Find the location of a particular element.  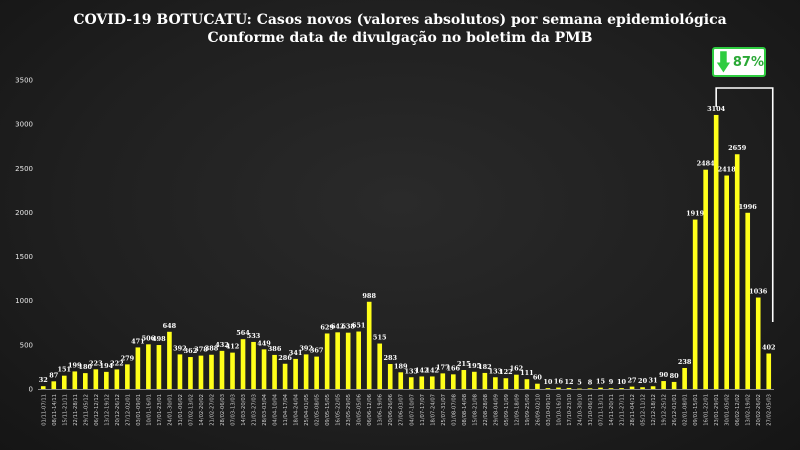

data-label: 2484 is located at coordinates (706, 164).